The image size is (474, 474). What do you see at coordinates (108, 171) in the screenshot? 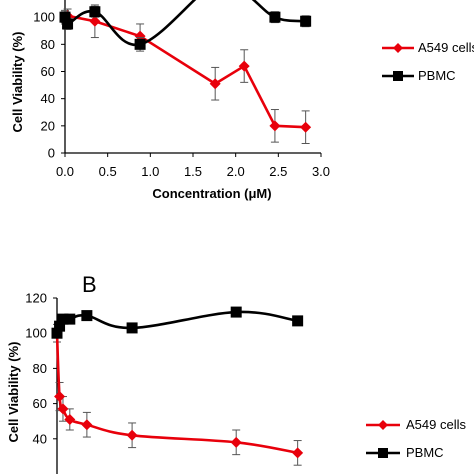
I see `panel-a-x-tick-label: 0.5` at bounding box center [108, 171].